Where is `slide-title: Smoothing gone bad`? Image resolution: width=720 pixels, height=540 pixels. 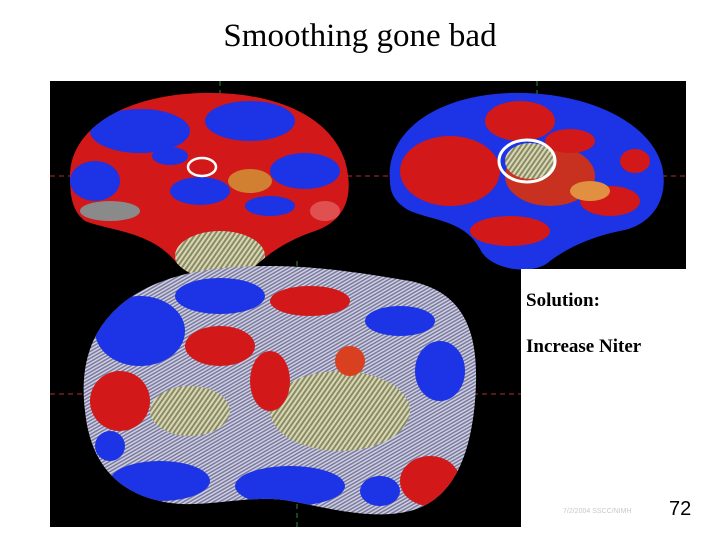 slide-title: Smoothing gone bad is located at coordinates (360, 36).